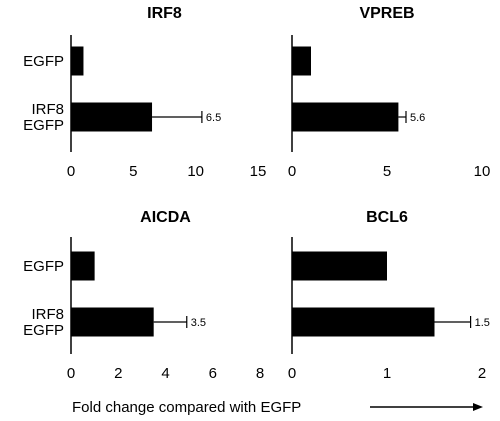 This screenshot has width=500, height=421. What do you see at coordinates (258, 171) in the screenshot?
I see `x-tick-label: 15` at bounding box center [258, 171].